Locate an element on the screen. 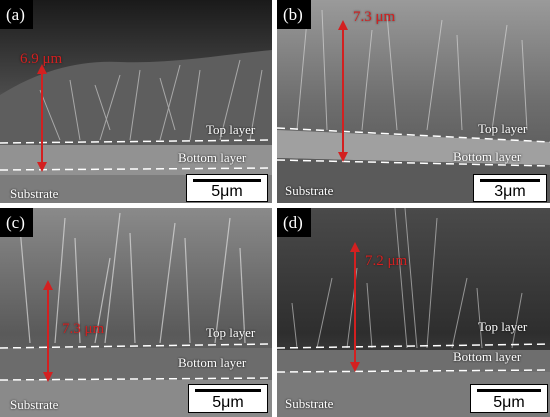  substrate-label-b: Substrate is located at coordinates (309, 190).